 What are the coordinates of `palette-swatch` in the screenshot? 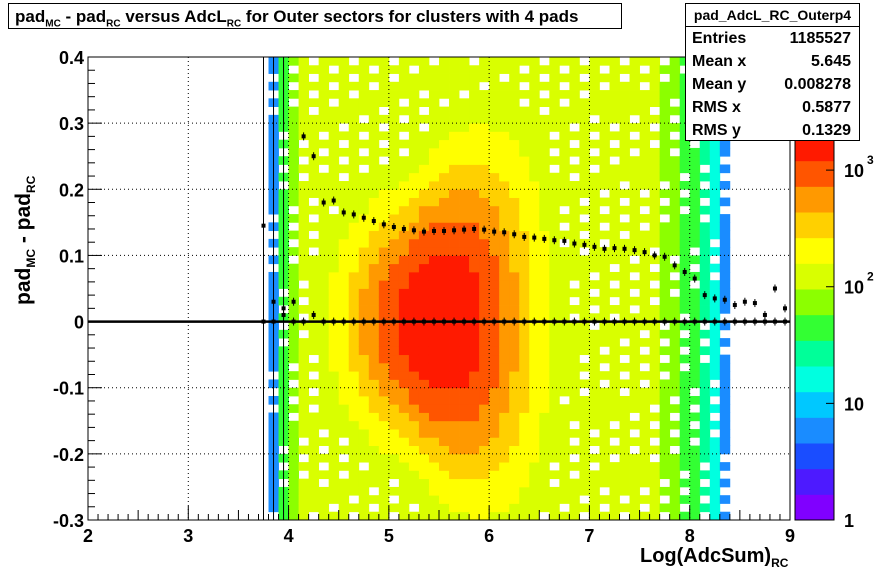 It's located at (814, 507).